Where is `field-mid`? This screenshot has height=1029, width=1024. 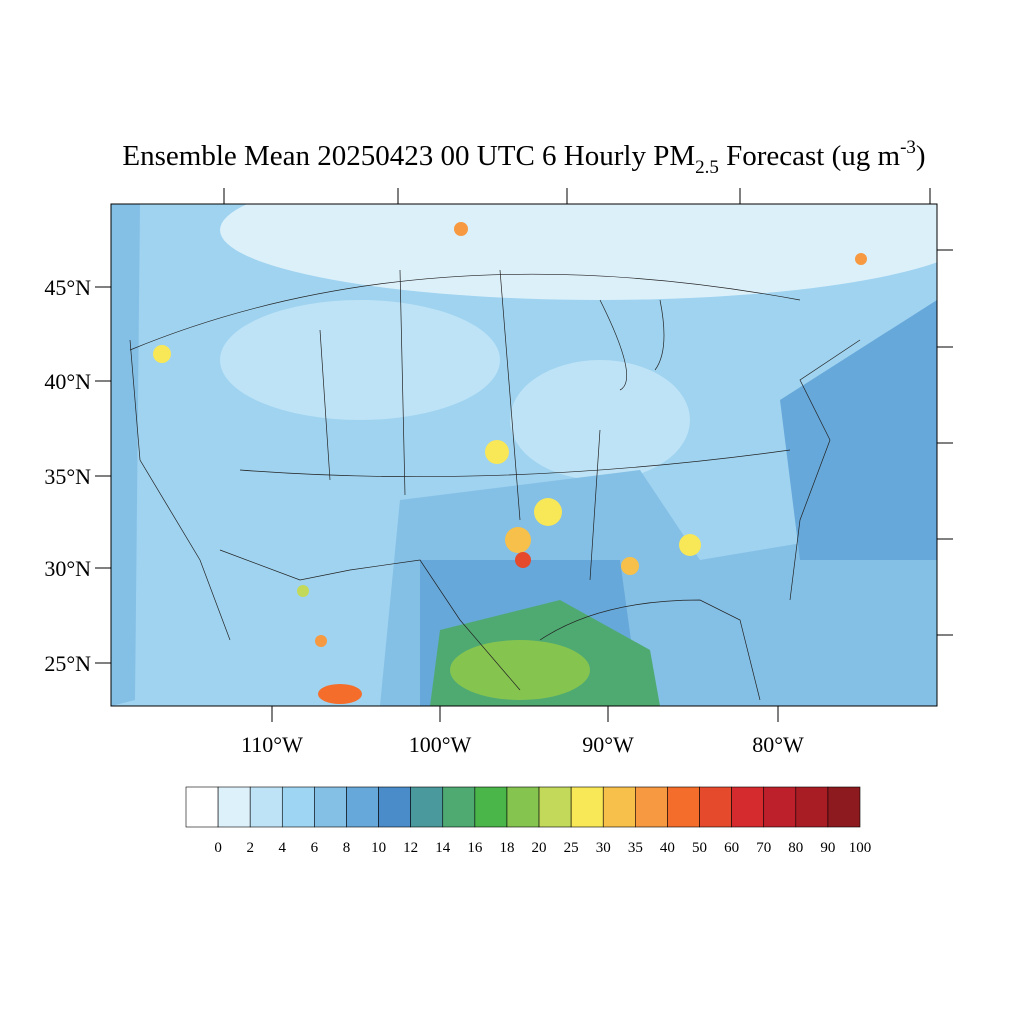
field-mid is located at coordinates (125, 455).